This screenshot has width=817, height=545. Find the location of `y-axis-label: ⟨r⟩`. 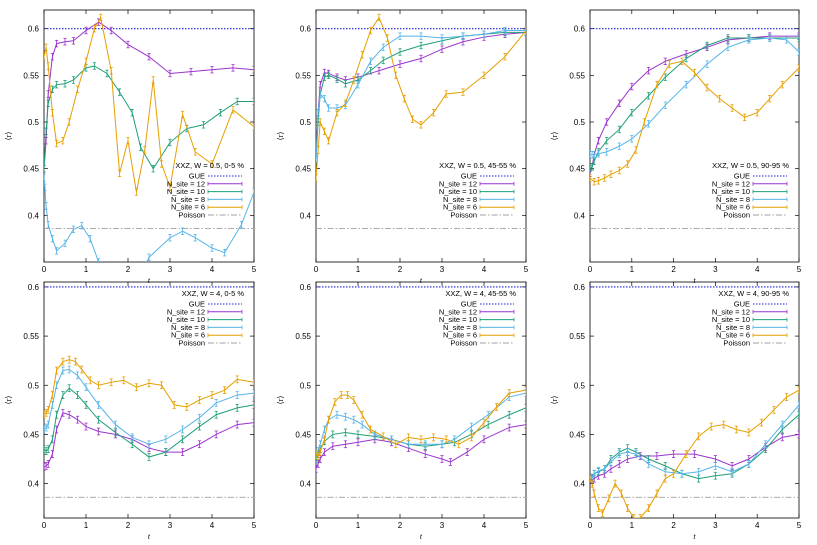

y-axis-label: ⟨r⟩ is located at coordinates (280, 136).